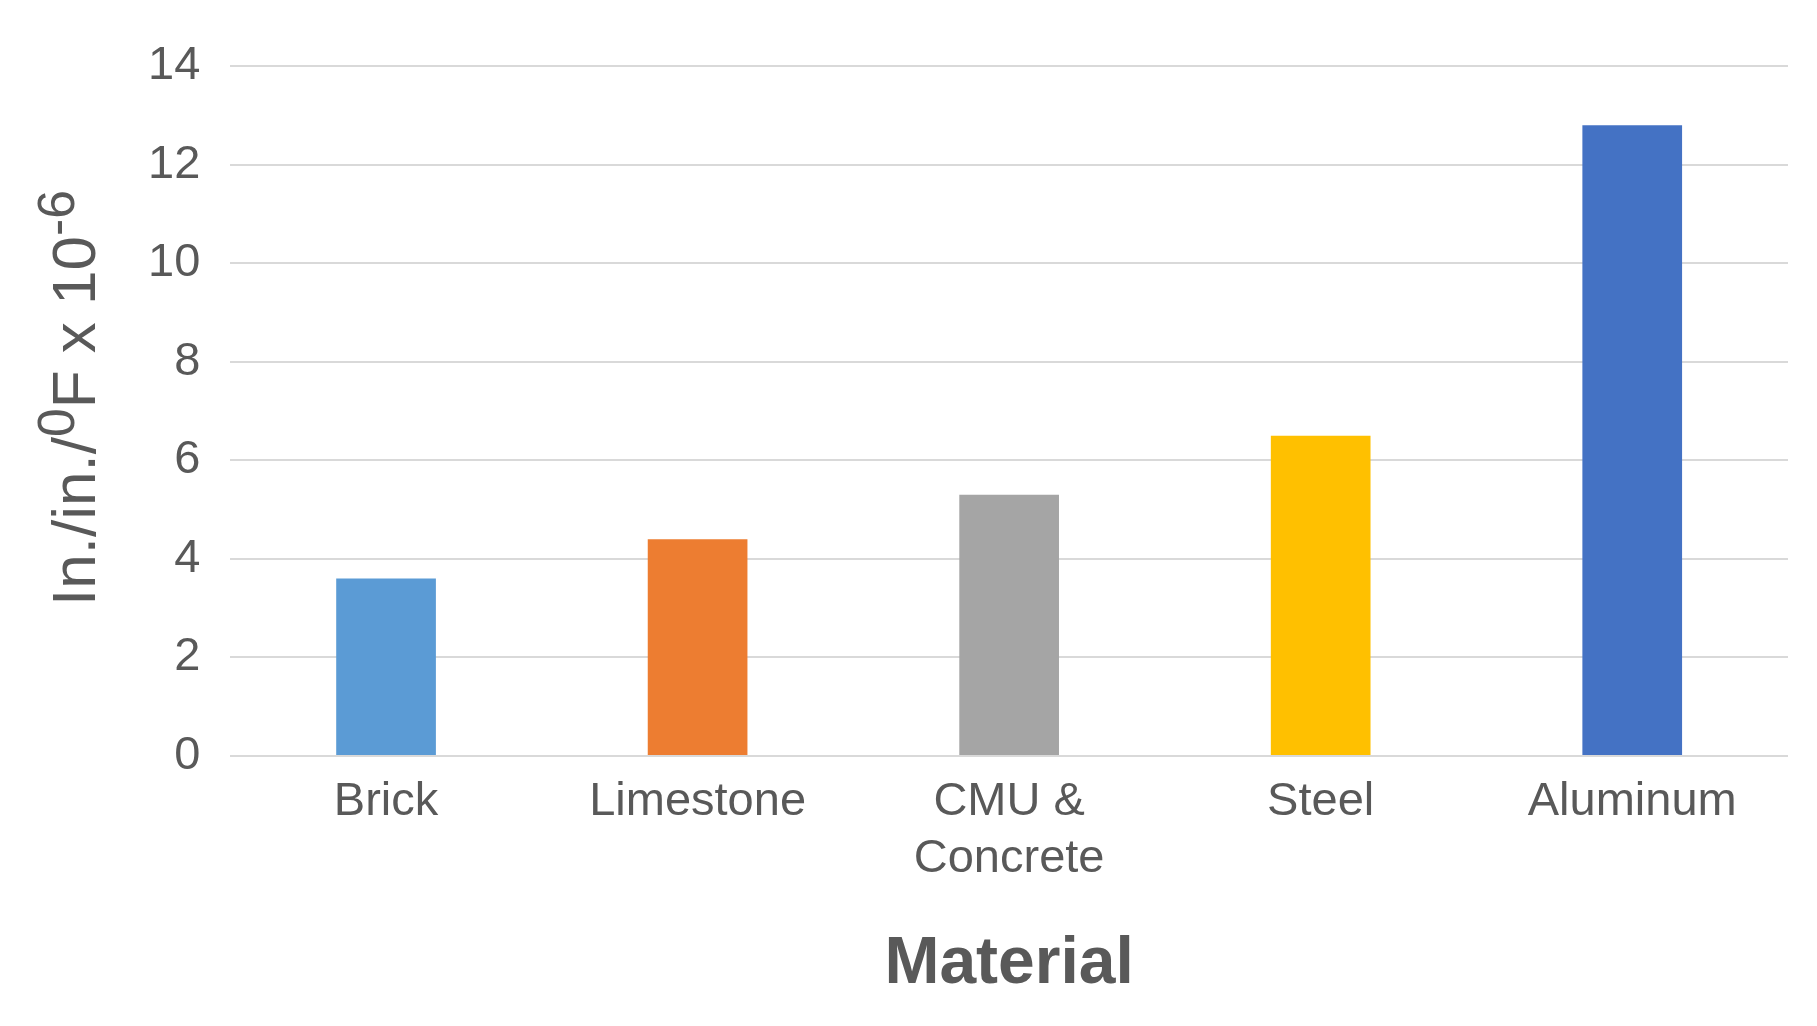 This screenshot has width=1817, height=1026. I want to click on y-tick-label: 10, so click(174, 260).